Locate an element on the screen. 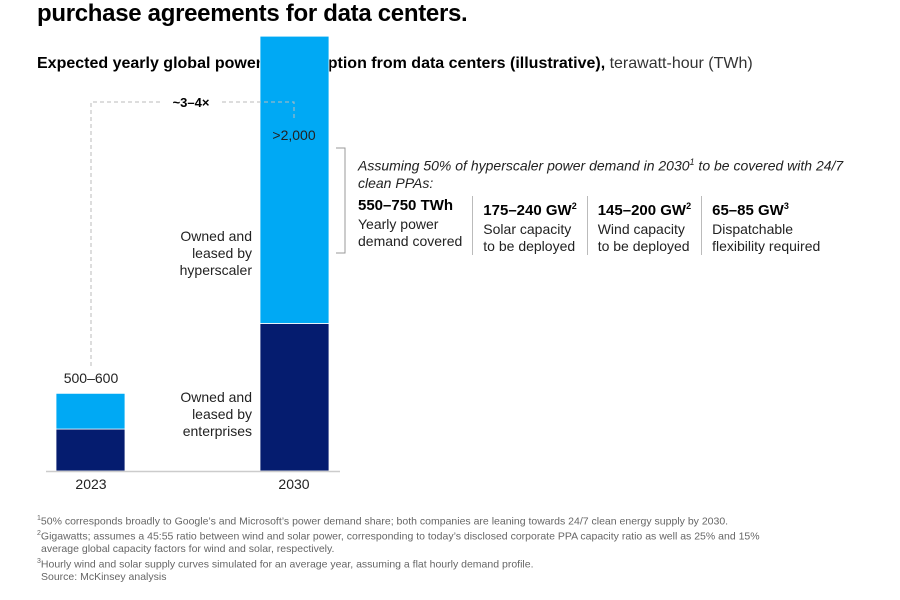 This screenshot has width=900, height=600. growth-dashed-bracket is located at coordinates (192, 233).